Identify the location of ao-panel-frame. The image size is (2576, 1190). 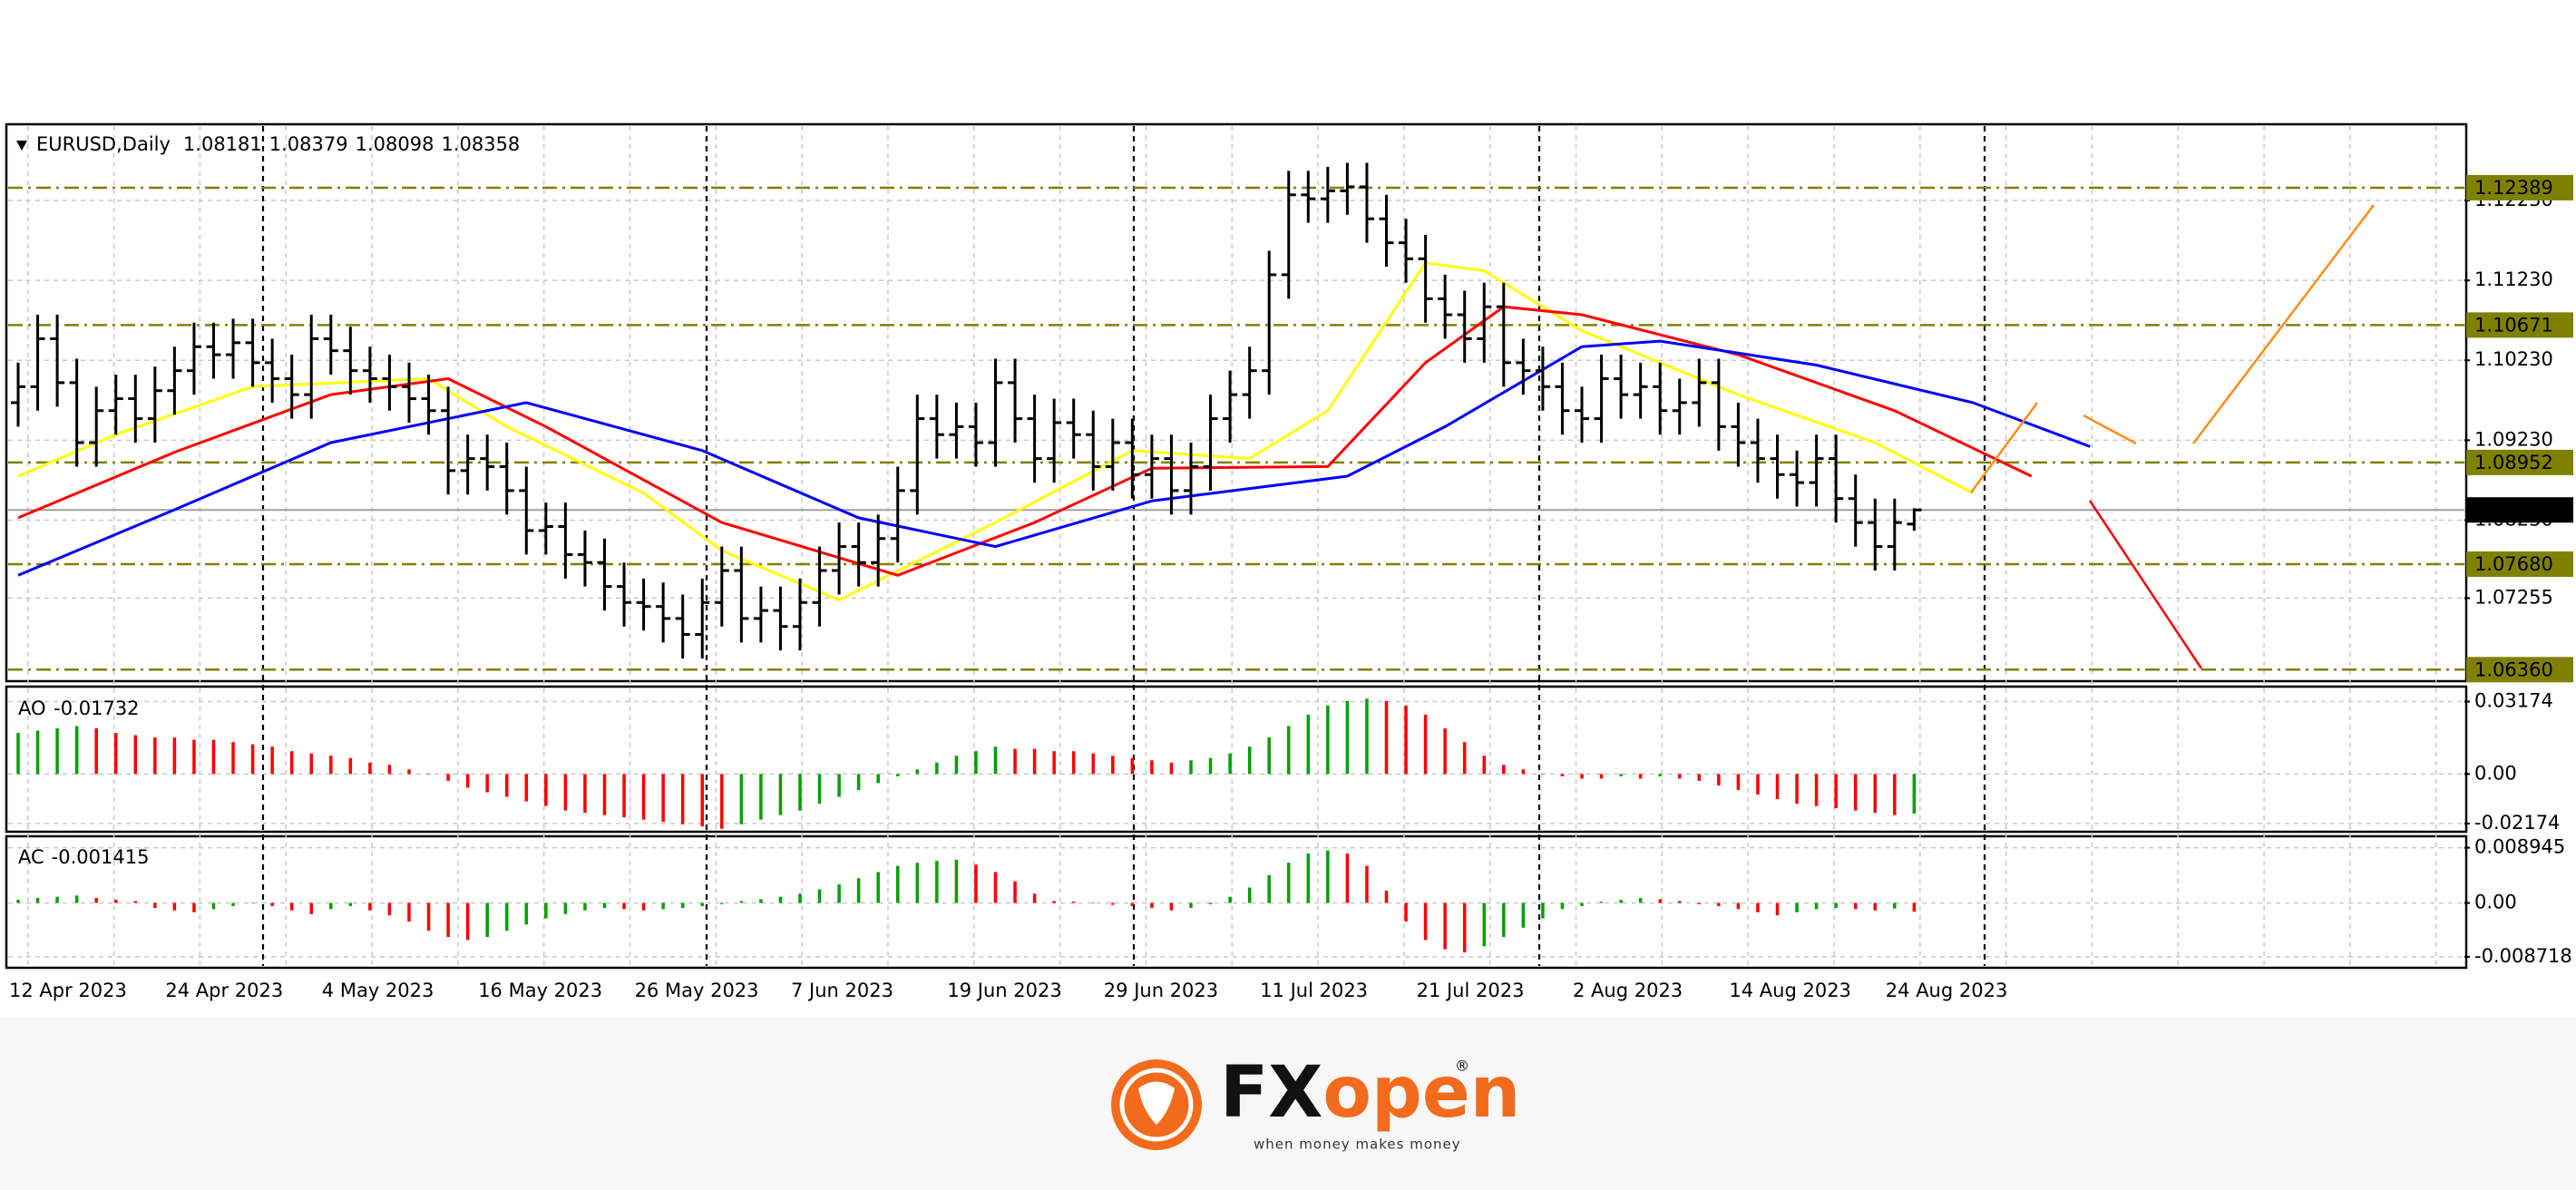
(1236, 759).